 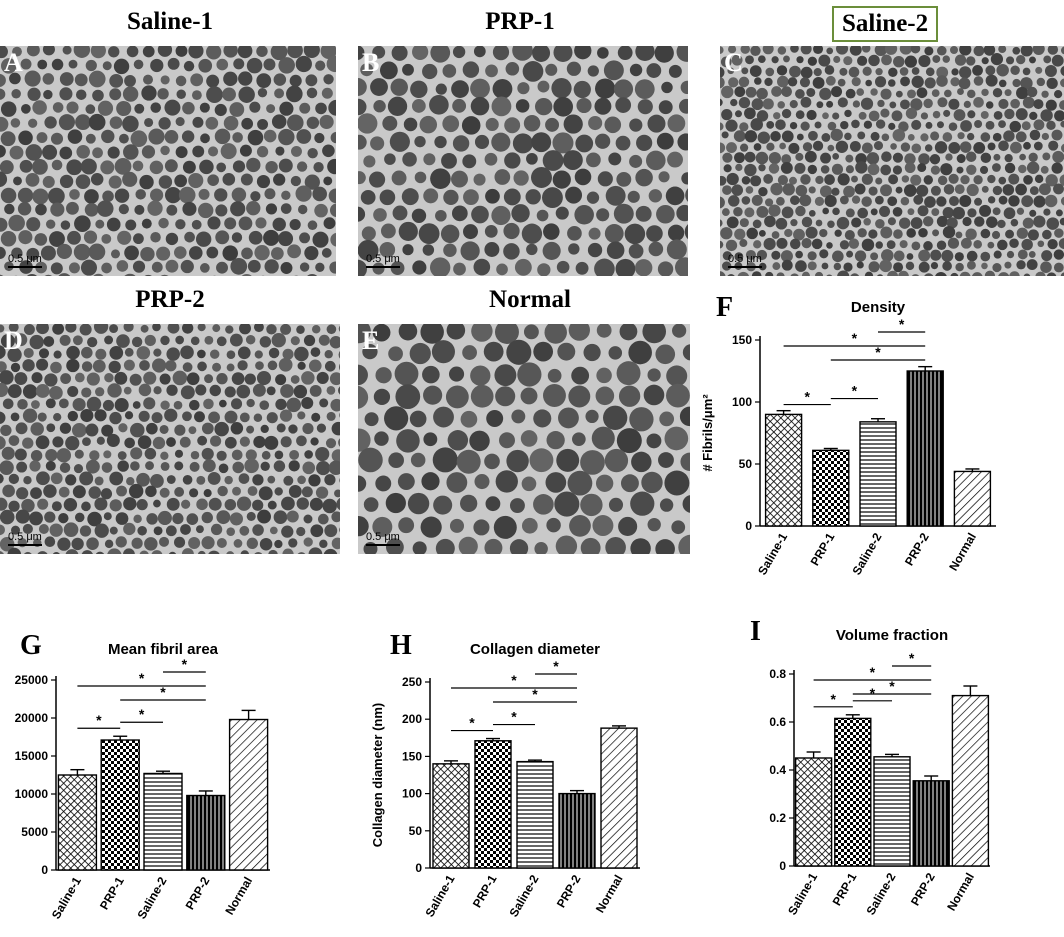 I want to click on y-tick-label: 0.4, so click(x=777, y=770).